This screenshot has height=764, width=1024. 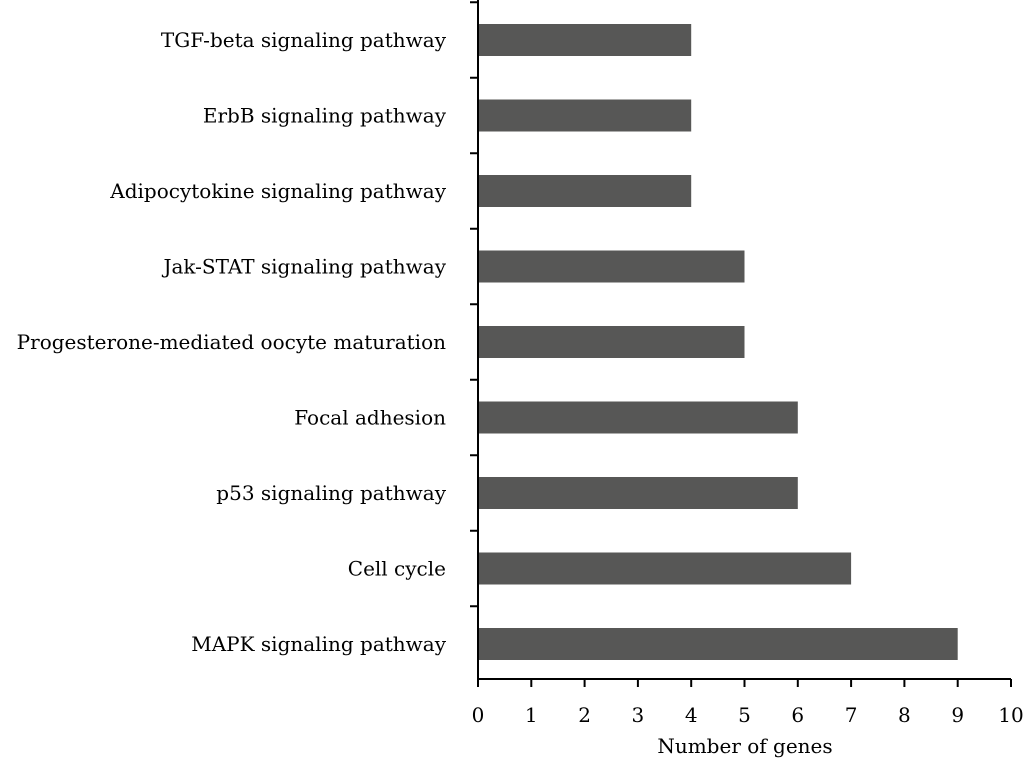 What do you see at coordinates (304, 40) in the screenshot?
I see `category-label-0: TGF-beta signaling pathway` at bounding box center [304, 40].